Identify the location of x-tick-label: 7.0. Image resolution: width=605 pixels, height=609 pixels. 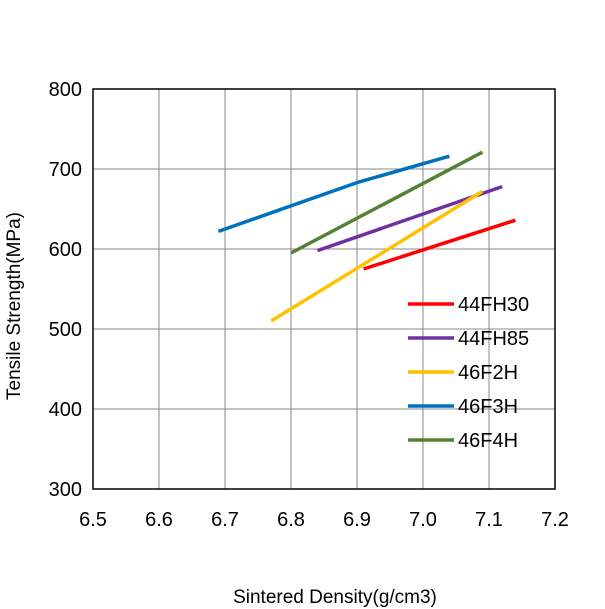
(423, 520).